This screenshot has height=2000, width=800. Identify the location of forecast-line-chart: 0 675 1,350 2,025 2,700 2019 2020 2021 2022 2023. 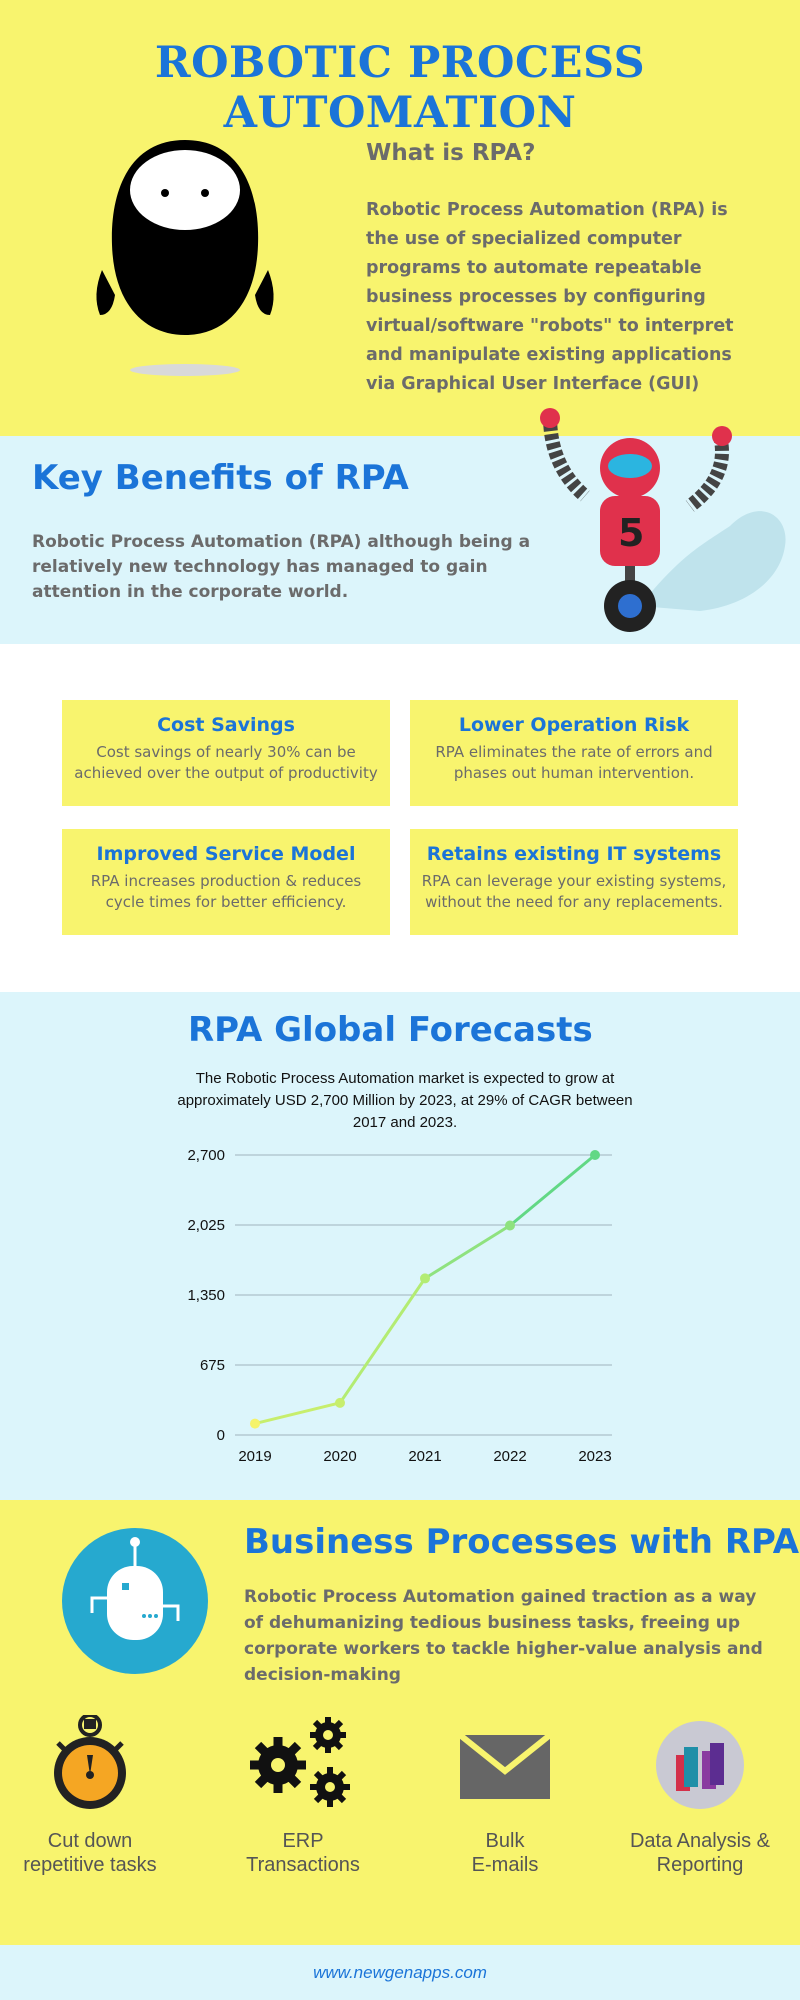
(399, 1306).